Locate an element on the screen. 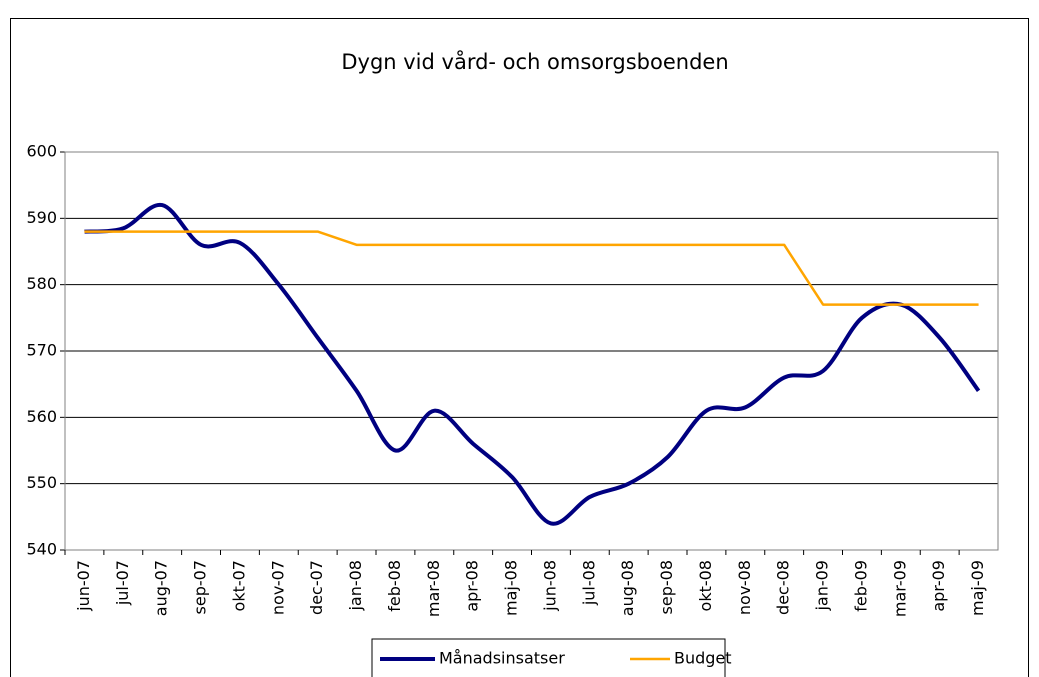 The height and width of the screenshot is (677, 1039). y-tick-label: 540 is located at coordinates (41, 549).